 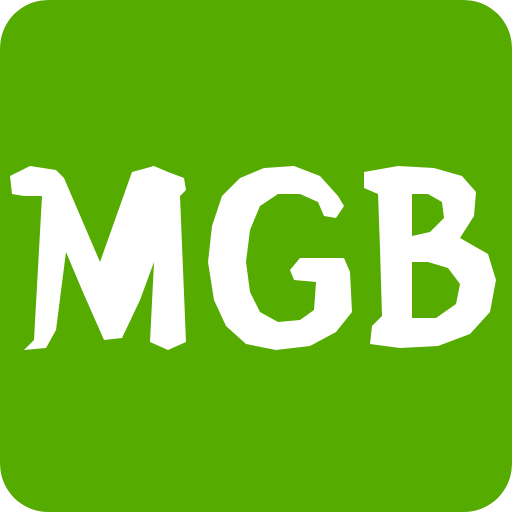 What do you see at coordinates (280, 258) in the screenshot?
I see `logo-letter-g` at bounding box center [280, 258].